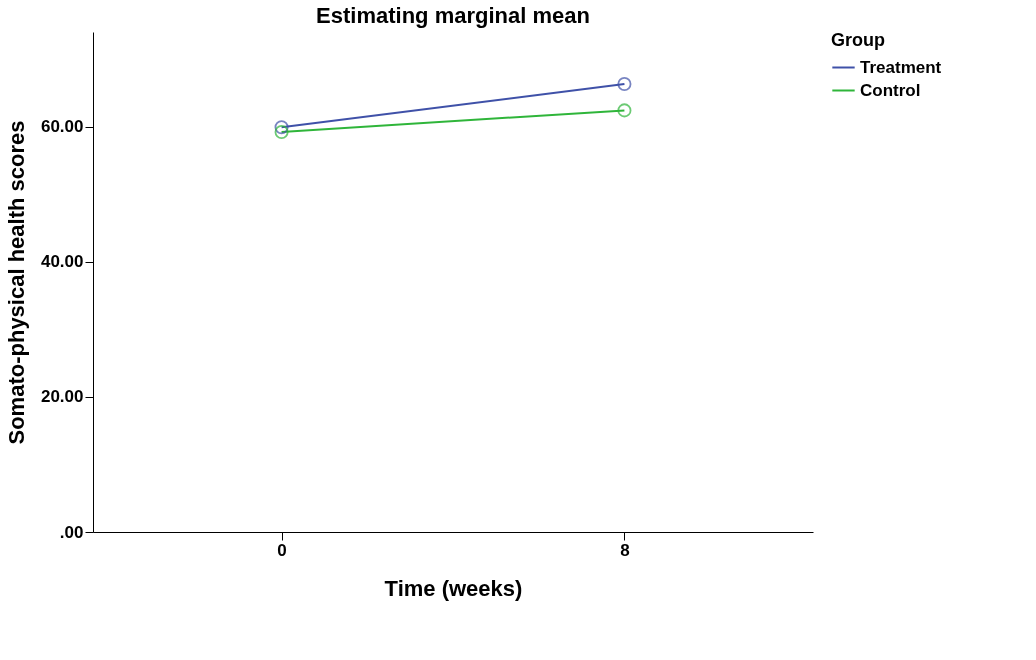  I want to click on x-tick-label: 0, so click(282, 550).